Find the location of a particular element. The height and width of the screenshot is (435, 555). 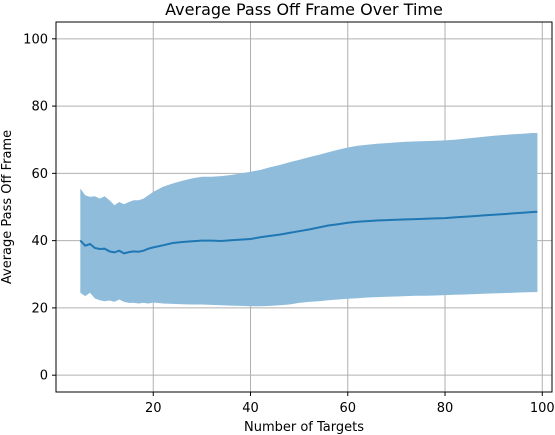

y-tick-label: 80 is located at coordinates (39, 107).